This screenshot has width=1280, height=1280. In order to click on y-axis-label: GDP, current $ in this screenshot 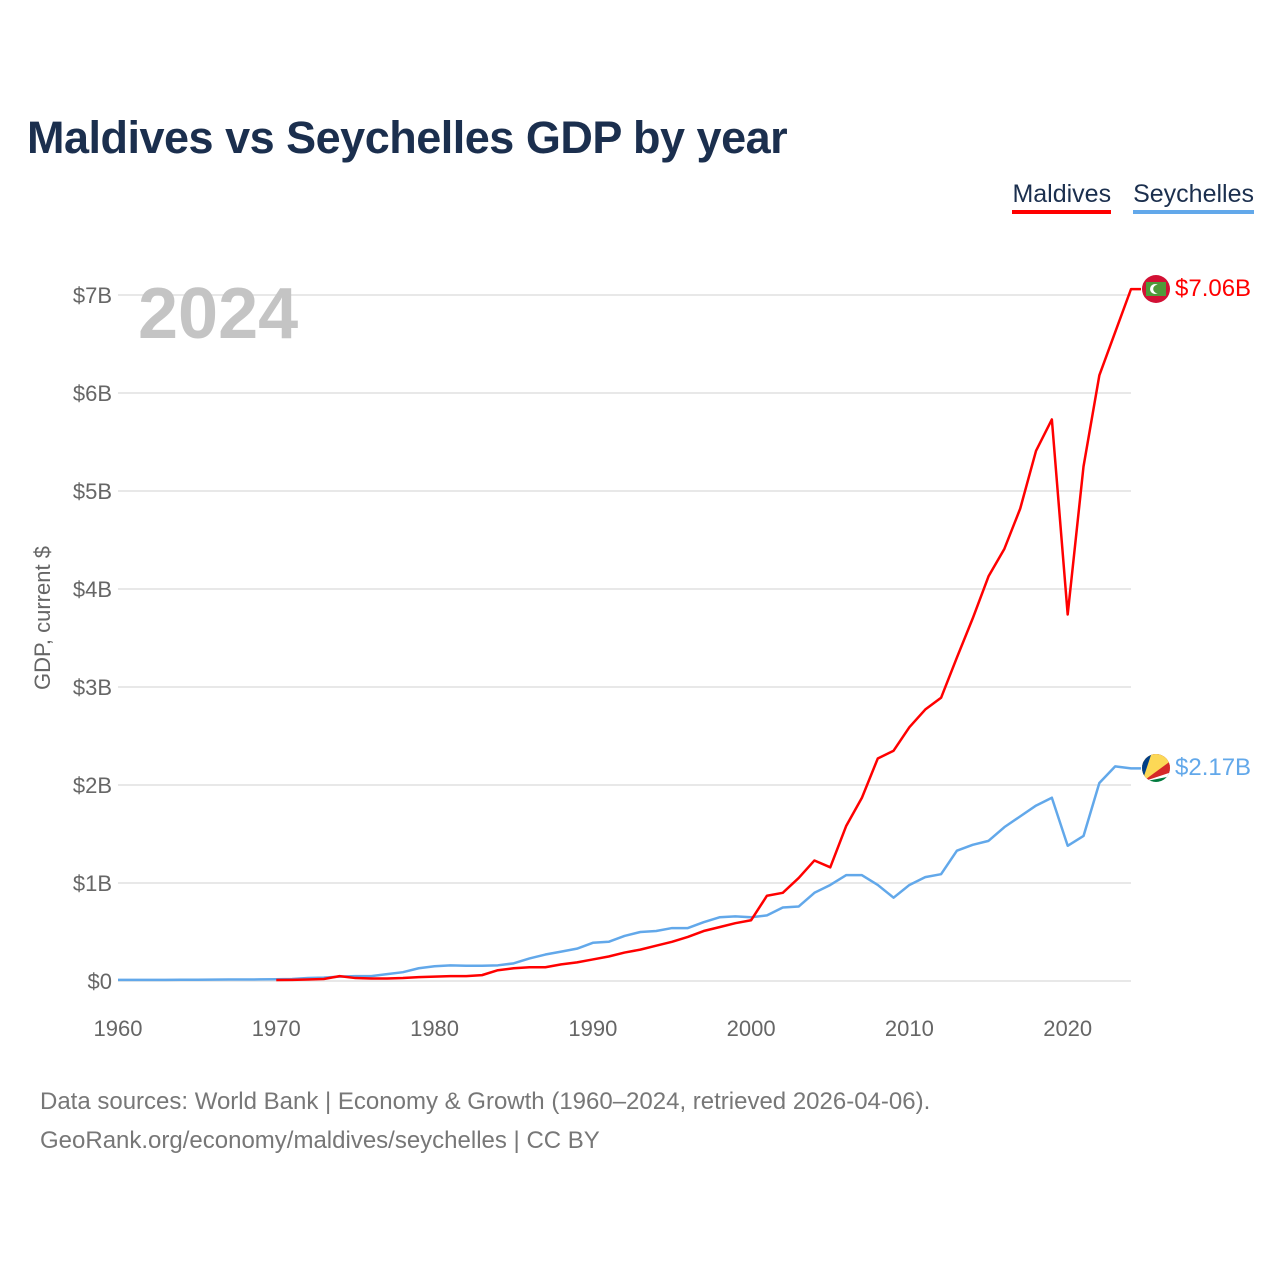, I will do `click(42, 618)`.